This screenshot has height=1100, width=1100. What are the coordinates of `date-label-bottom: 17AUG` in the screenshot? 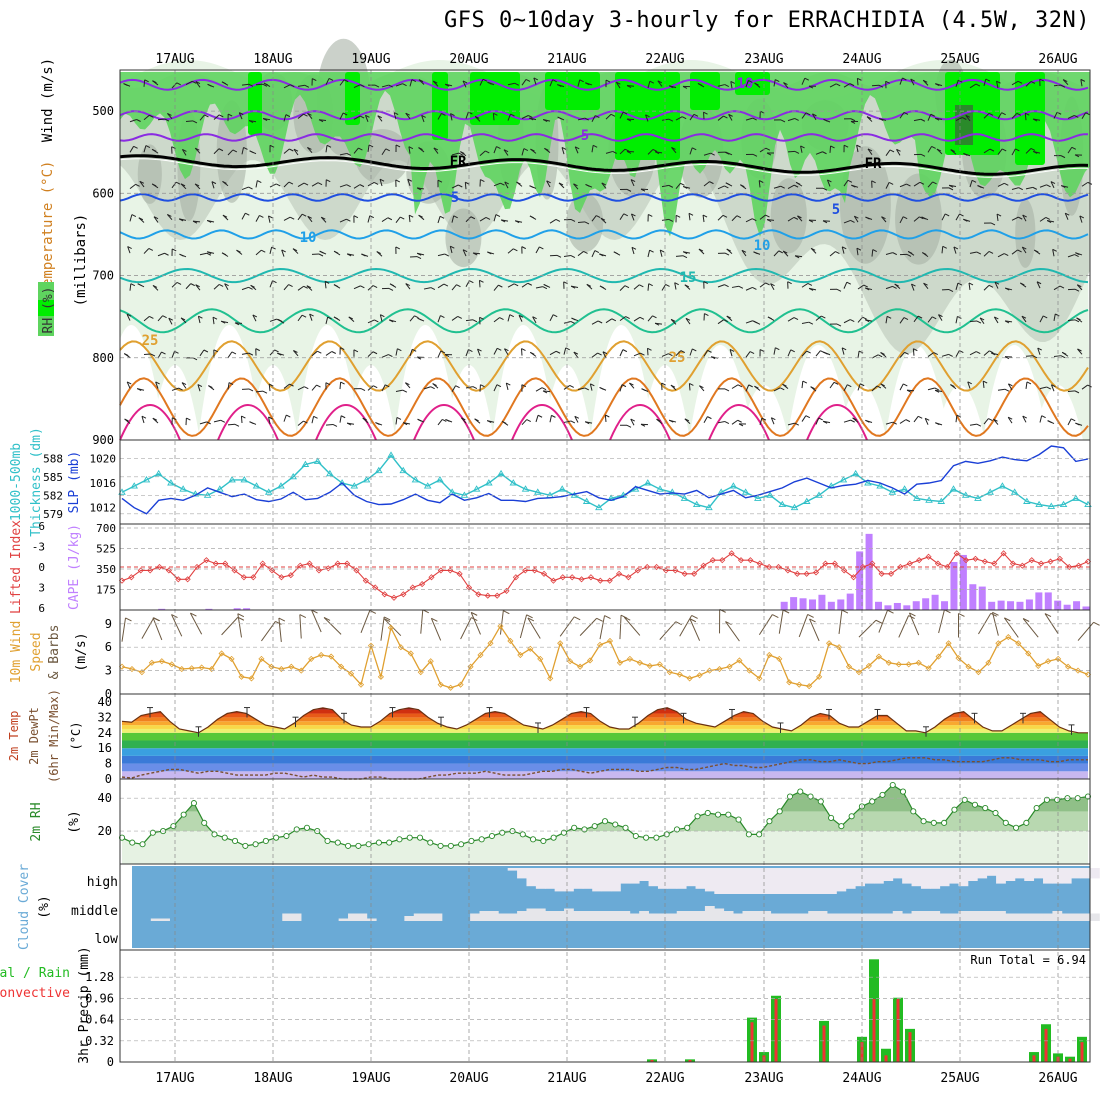 It's located at (174, 1078).